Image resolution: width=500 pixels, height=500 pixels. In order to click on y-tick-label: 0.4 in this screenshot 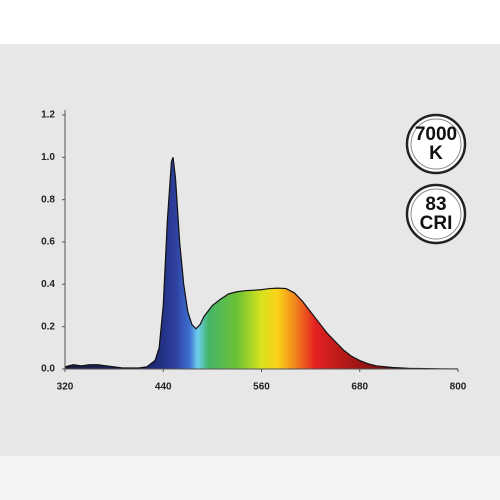, I will do `click(48, 284)`.